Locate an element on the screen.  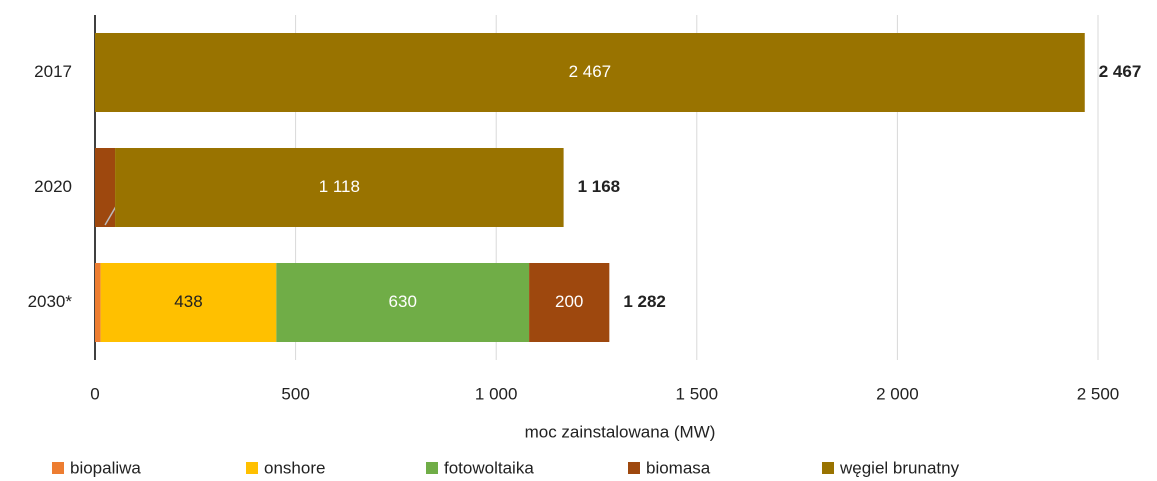
data-label: 2 467 is located at coordinates (590, 71).